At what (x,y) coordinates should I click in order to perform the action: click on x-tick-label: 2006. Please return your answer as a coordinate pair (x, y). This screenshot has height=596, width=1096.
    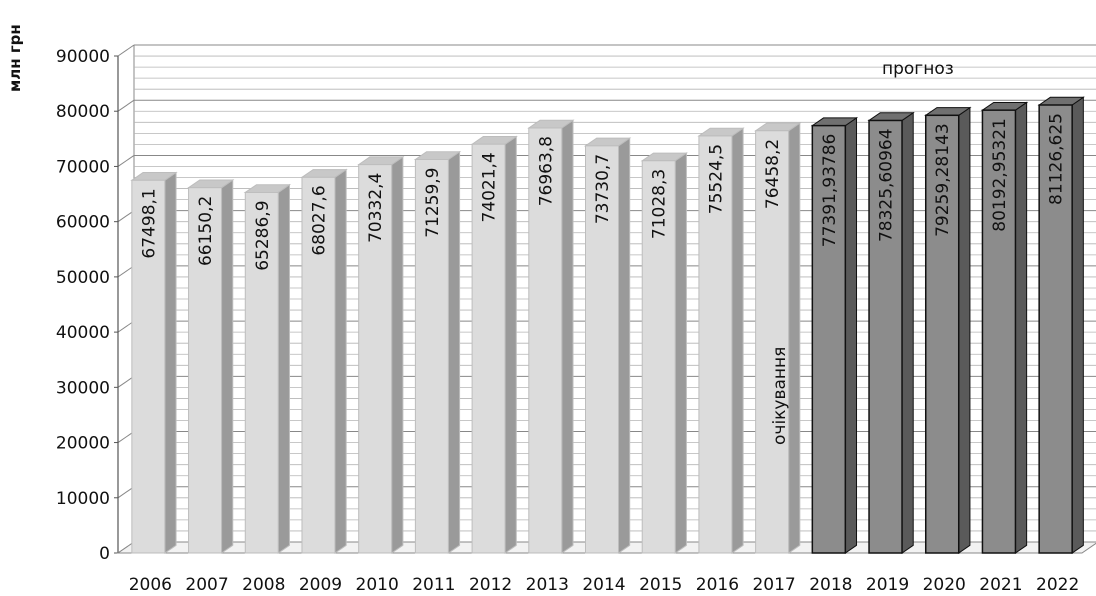
    Looking at the image, I should click on (150, 585).